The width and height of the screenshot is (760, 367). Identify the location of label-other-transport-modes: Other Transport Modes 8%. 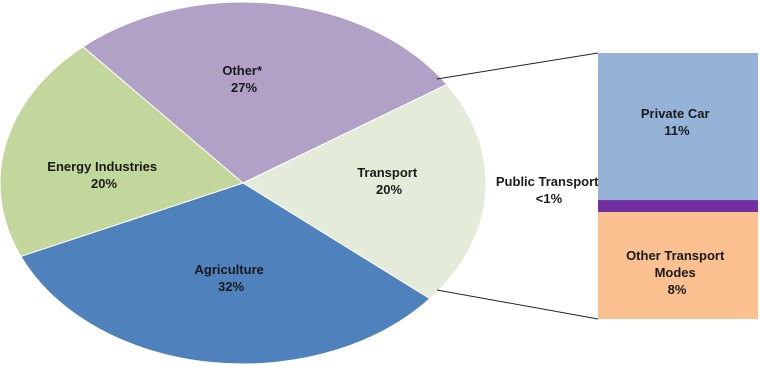
(677, 272).